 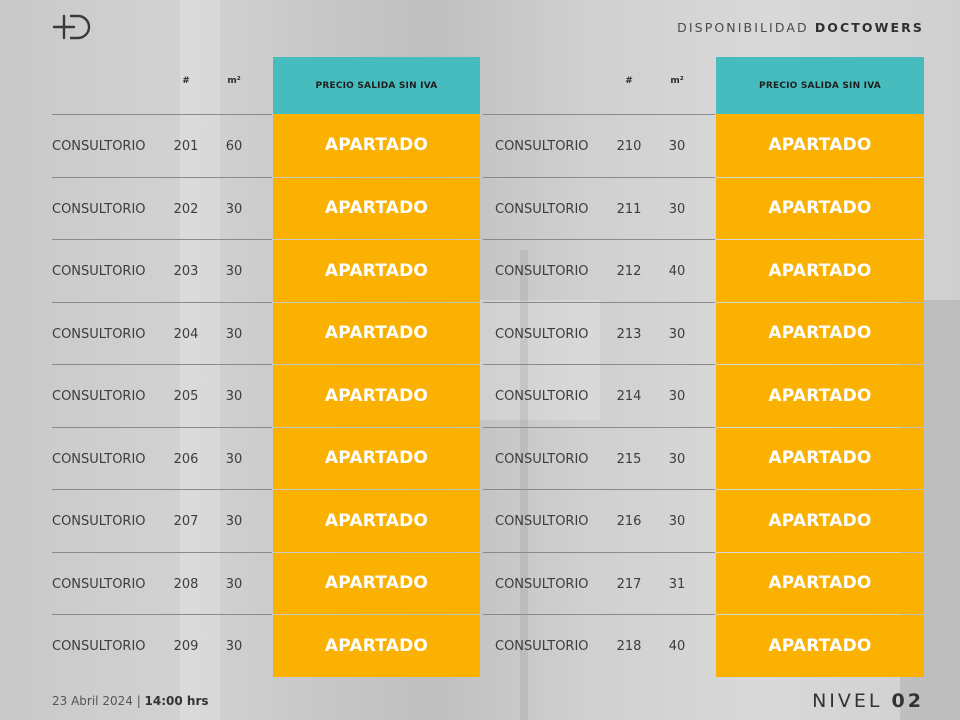 I want to click on unit-number: 205, so click(x=186, y=396).